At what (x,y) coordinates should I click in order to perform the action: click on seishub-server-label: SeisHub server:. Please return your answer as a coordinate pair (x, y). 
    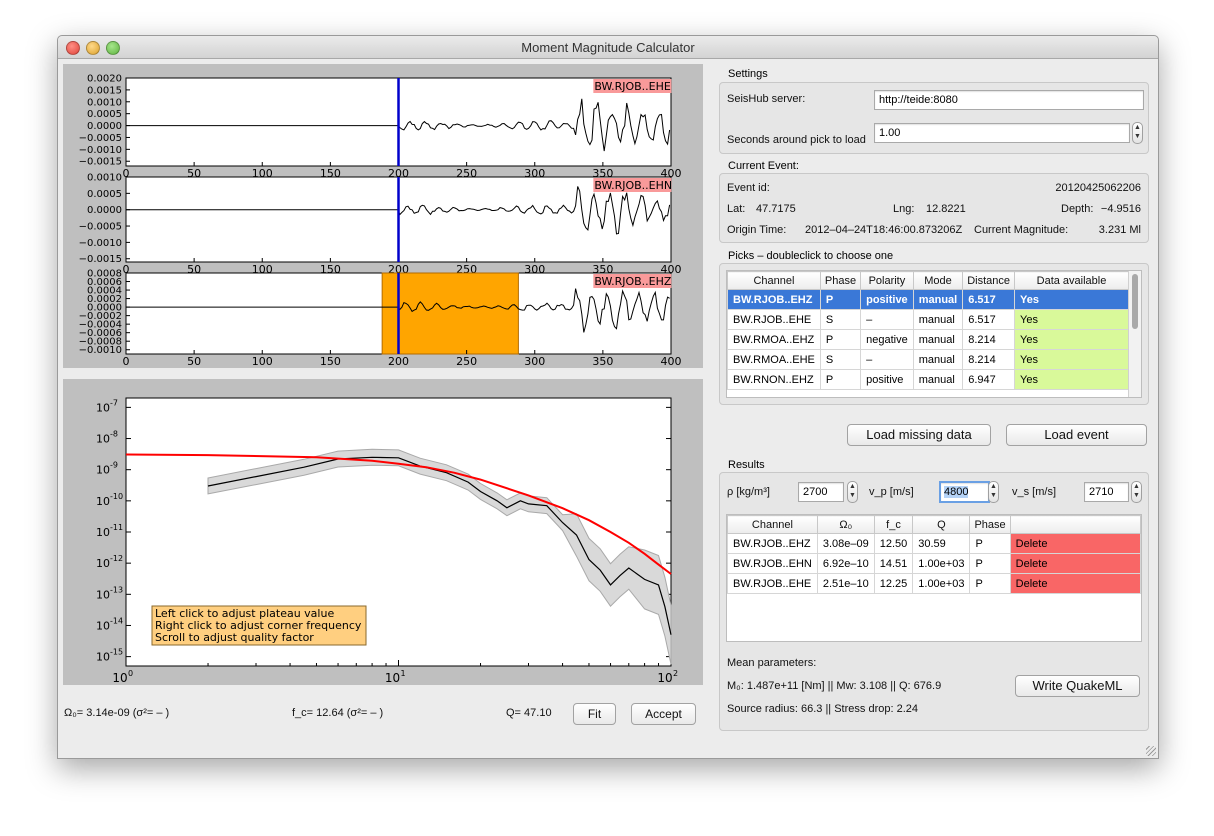
    Looking at the image, I should click on (766, 99).